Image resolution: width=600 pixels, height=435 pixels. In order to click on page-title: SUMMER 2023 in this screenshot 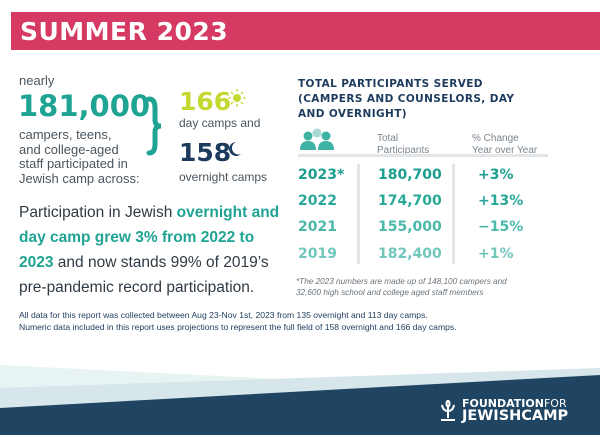, I will do `click(124, 31)`.